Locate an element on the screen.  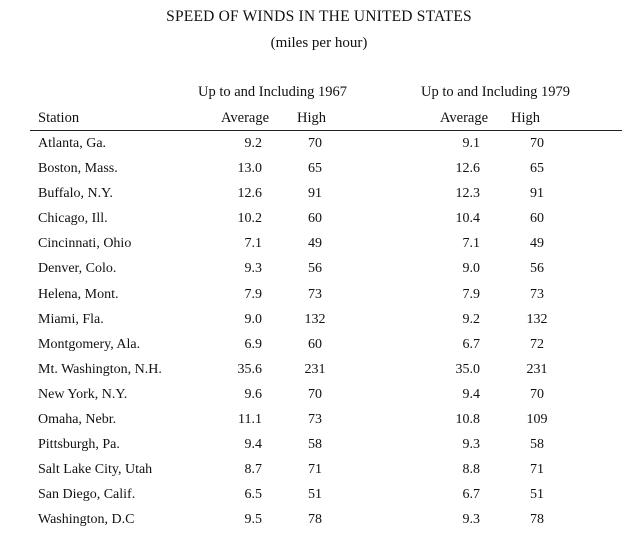
cell-average-1979: 35.0 is located at coordinates (468, 369).